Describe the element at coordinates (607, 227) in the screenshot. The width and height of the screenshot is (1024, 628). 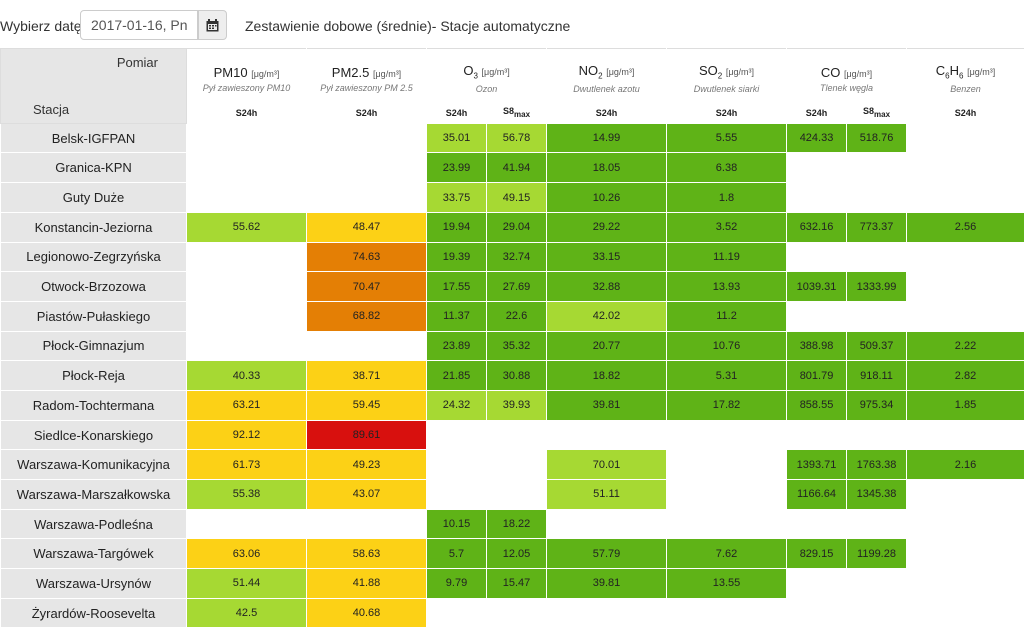
I see `value-cell: 29.22` at that location.